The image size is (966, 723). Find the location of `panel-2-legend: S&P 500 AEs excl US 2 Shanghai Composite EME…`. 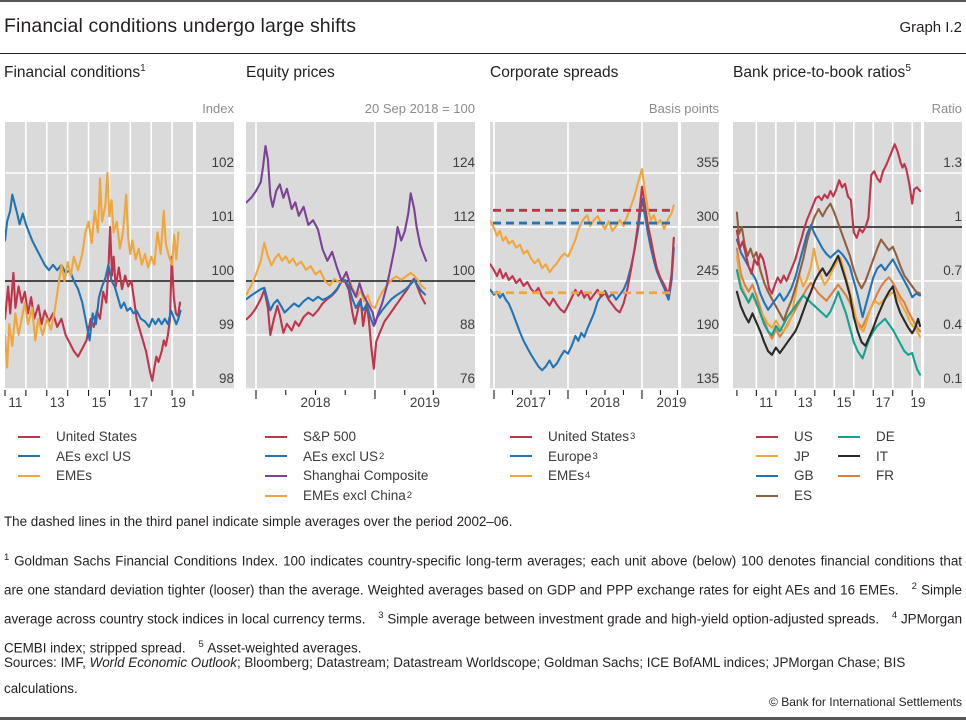

panel-2-legend: S&P 500 AEs excl US 2 Shanghai Composite EME… is located at coordinates (346, 466).